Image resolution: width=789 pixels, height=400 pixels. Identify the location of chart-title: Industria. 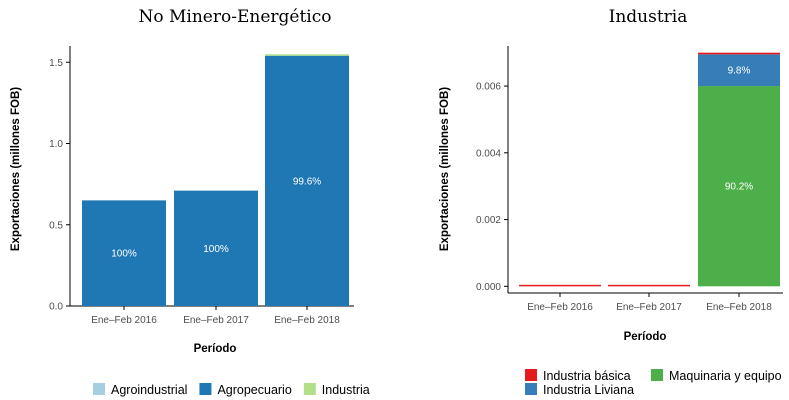
(648, 17).